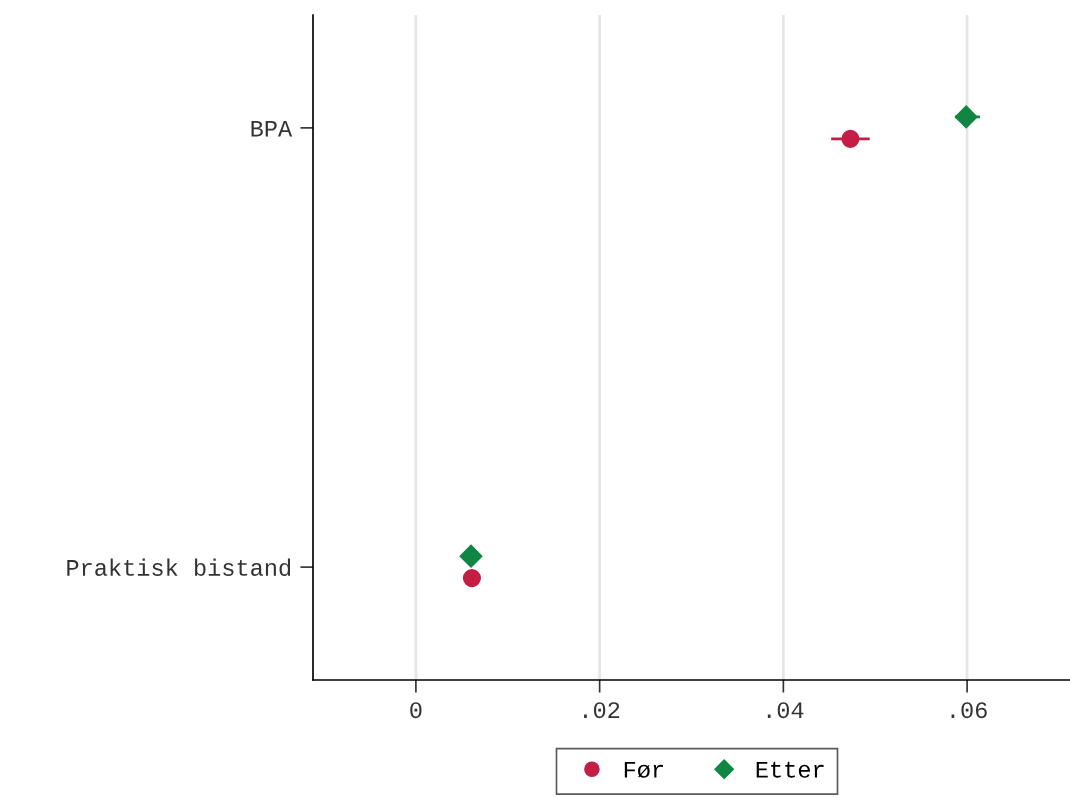  What do you see at coordinates (969, 710) in the screenshot?
I see `x-tick-label: .06` at bounding box center [969, 710].